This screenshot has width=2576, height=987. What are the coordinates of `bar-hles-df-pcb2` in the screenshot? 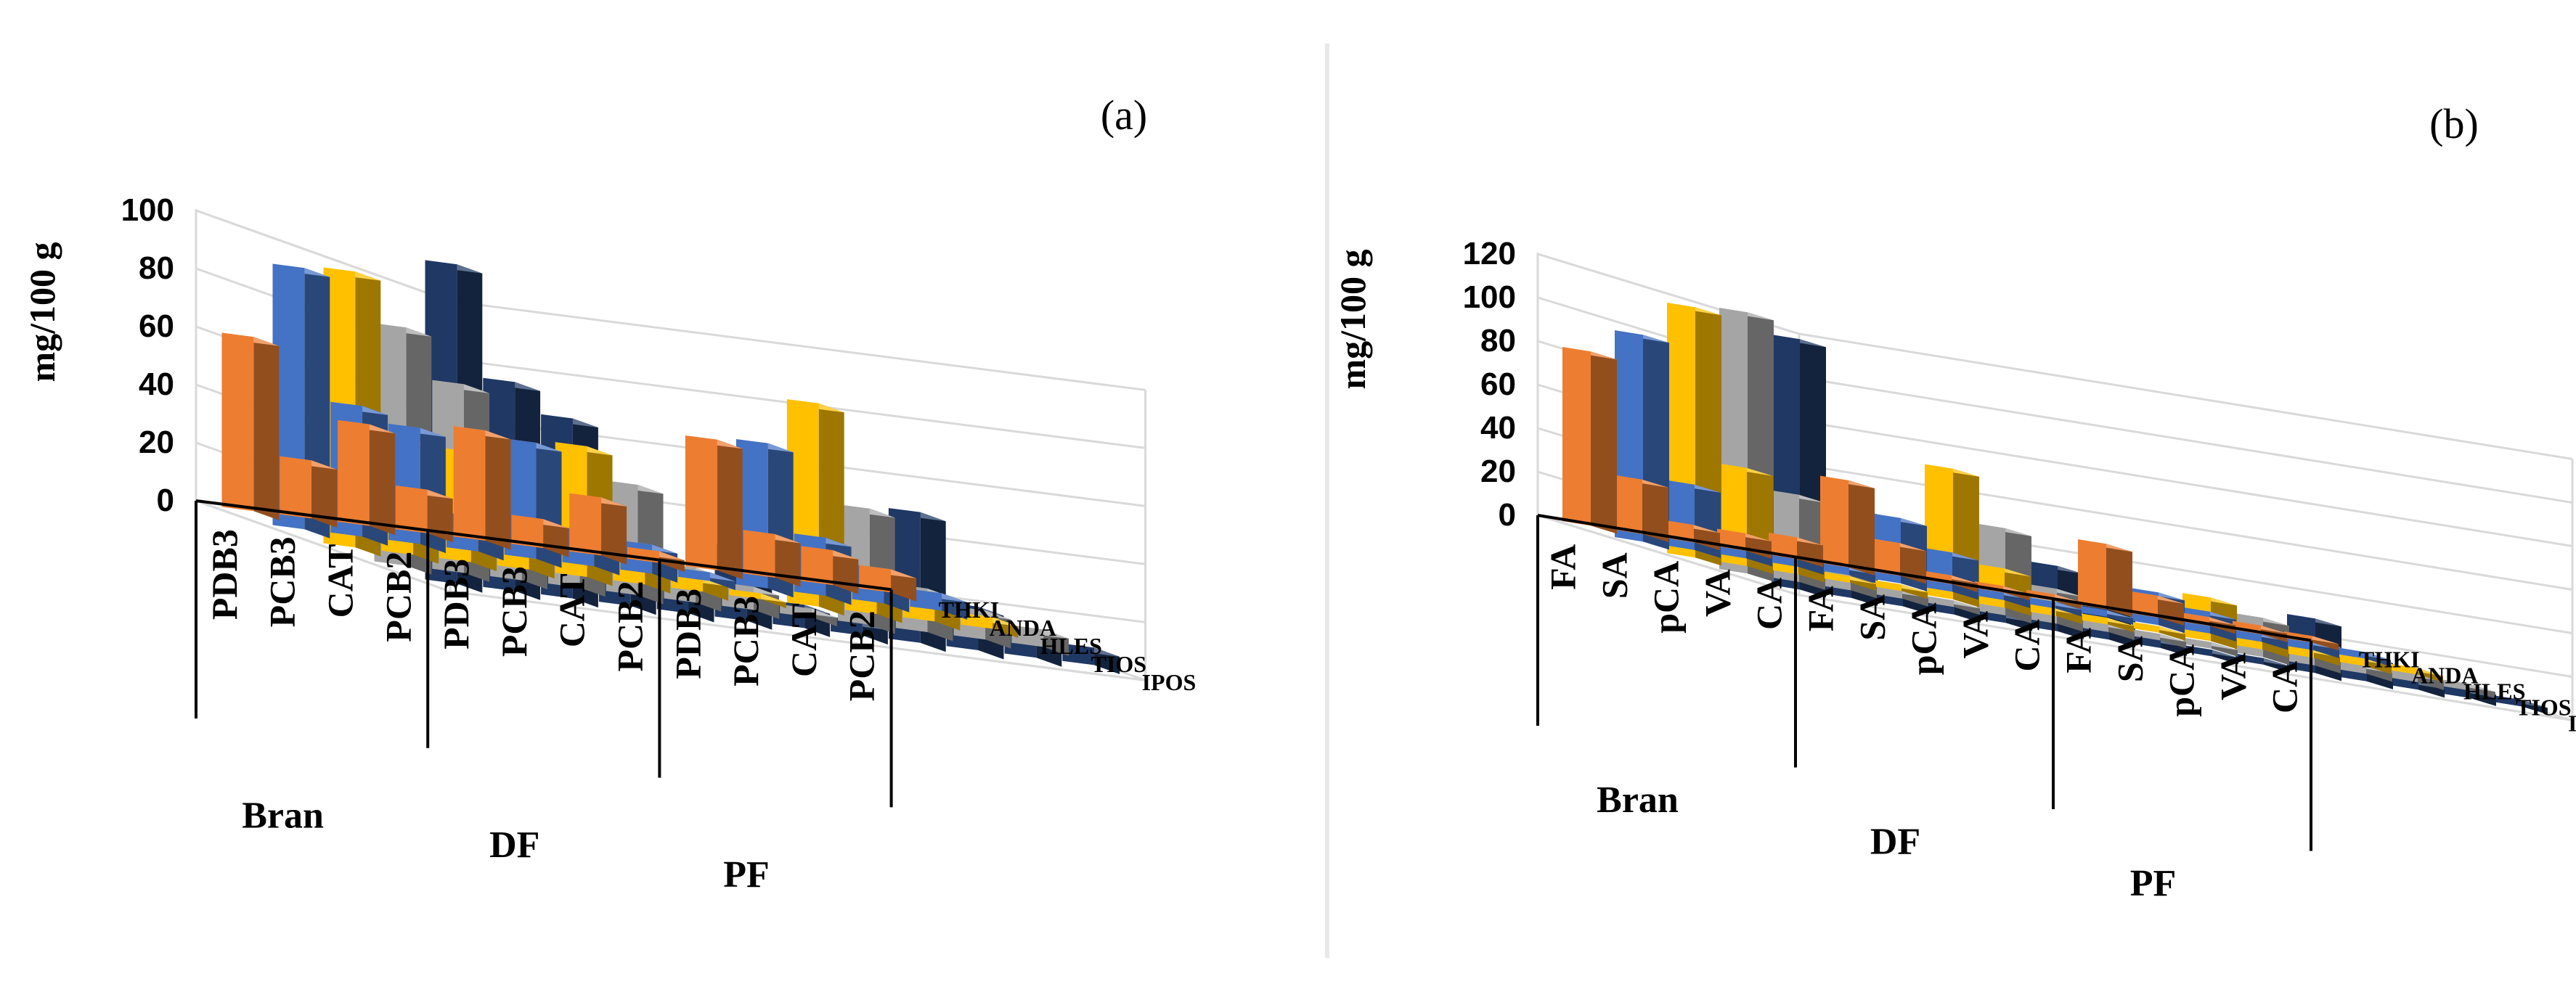 It's located at (757, 599).